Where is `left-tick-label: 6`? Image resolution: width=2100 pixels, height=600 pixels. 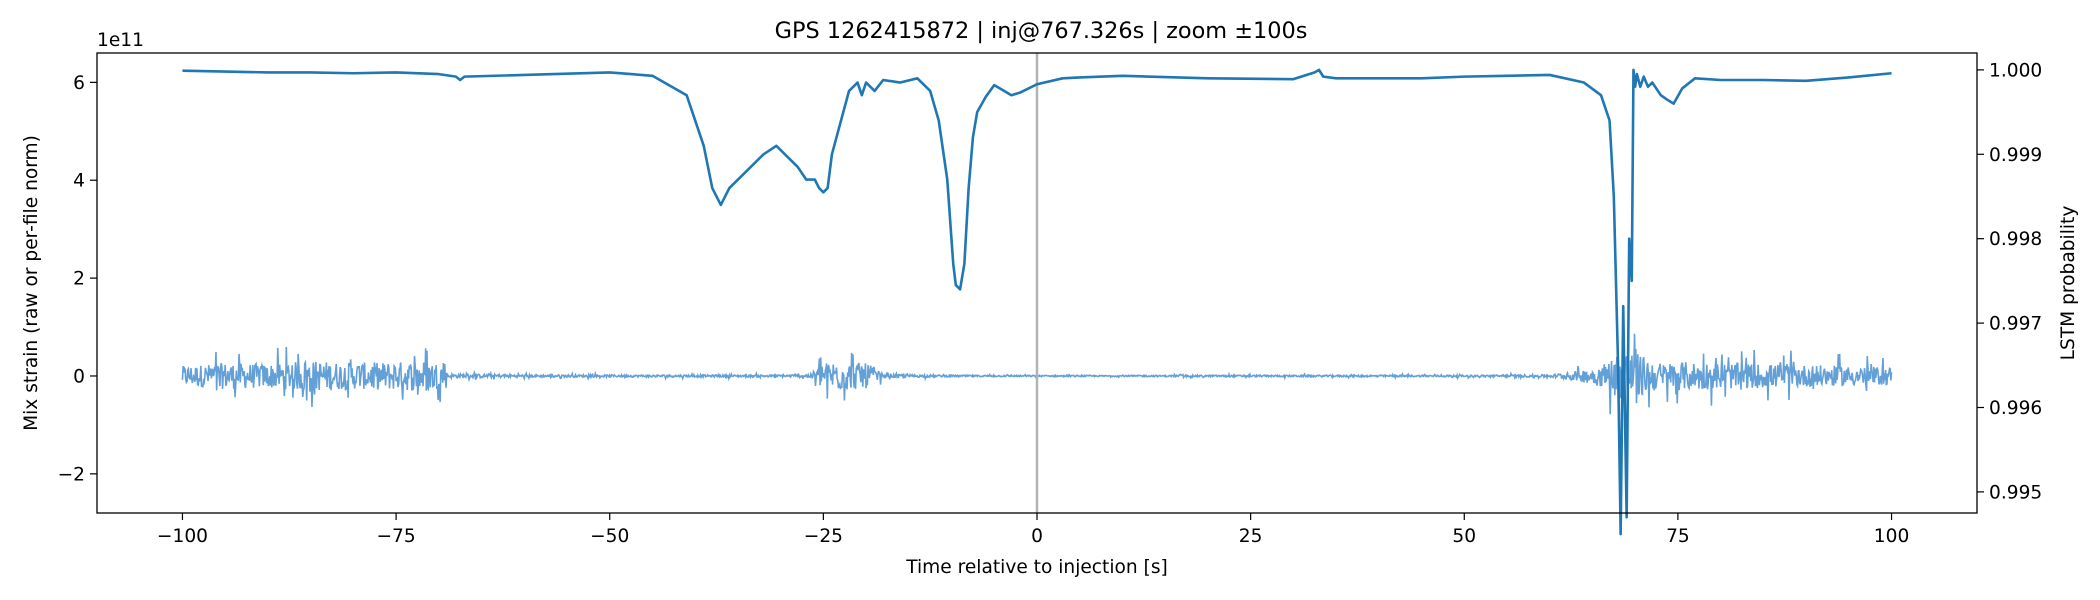
left-tick-label: 6 is located at coordinates (79, 83).